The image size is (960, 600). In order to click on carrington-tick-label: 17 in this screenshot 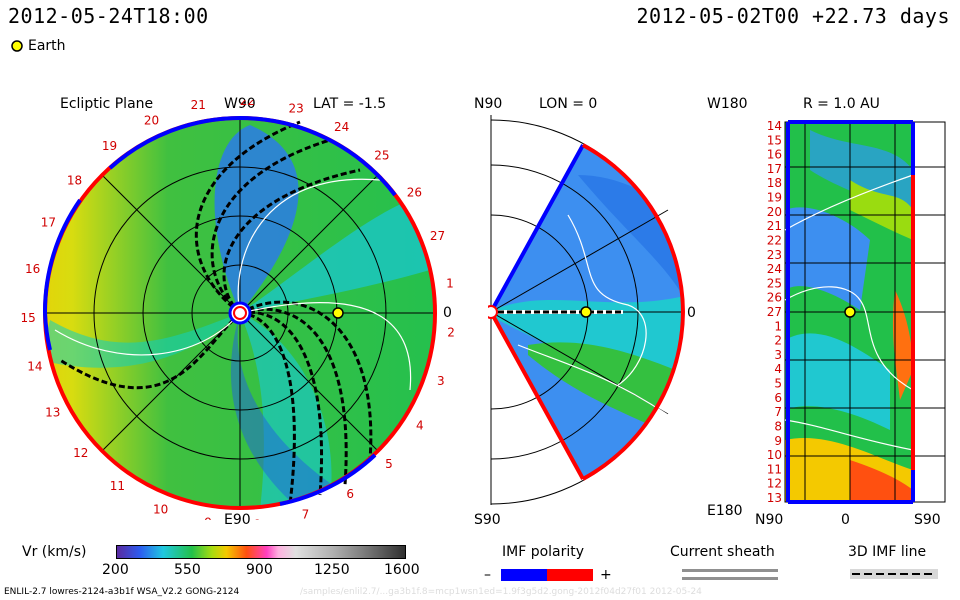, I will do `click(48, 222)`.